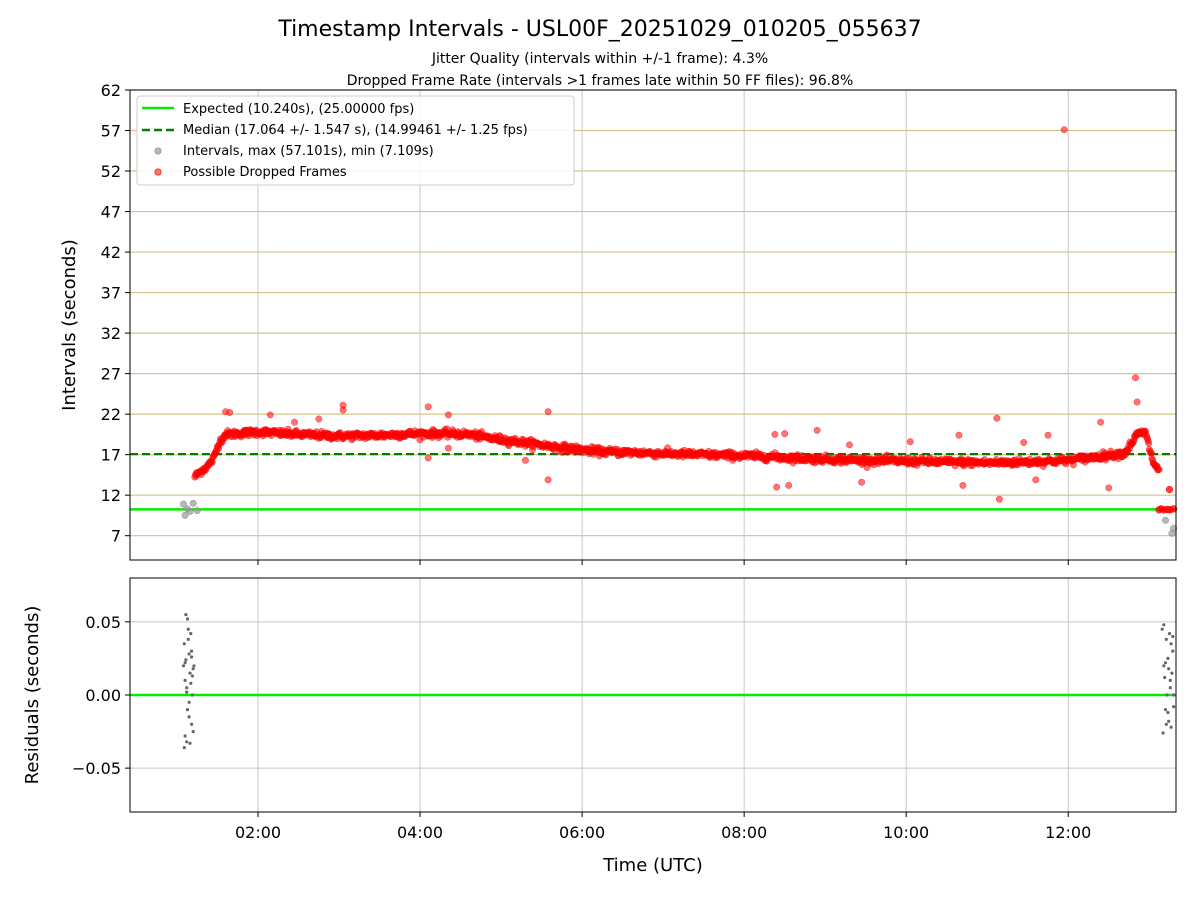 The width and height of the screenshot is (1200, 900). I want to click on intervals-y-ticks: 7 12 17 22 27 32 37 42 47 52 57 62, so click(115, 313).